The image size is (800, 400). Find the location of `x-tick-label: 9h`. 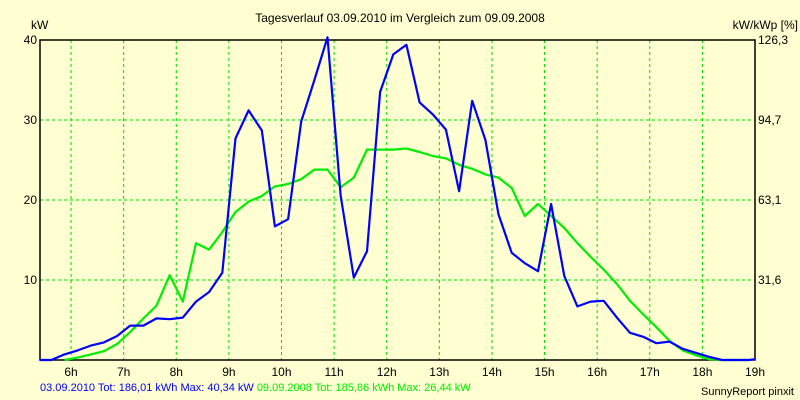

x-tick-label: 9h is located at coordinates (228, 372).